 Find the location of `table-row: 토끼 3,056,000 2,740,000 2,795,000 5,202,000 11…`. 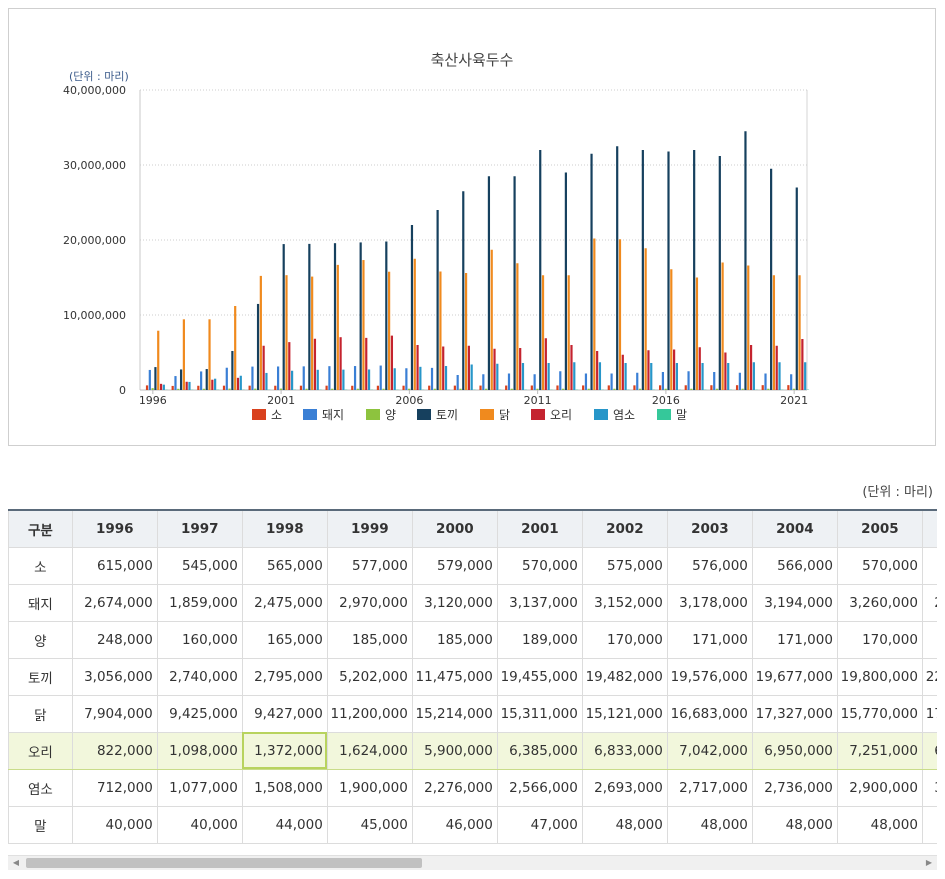

table-row: 토끼 3,056,000 2,740,000 2,795,000 5,202,000 11… is located at coordinates (472, 676).